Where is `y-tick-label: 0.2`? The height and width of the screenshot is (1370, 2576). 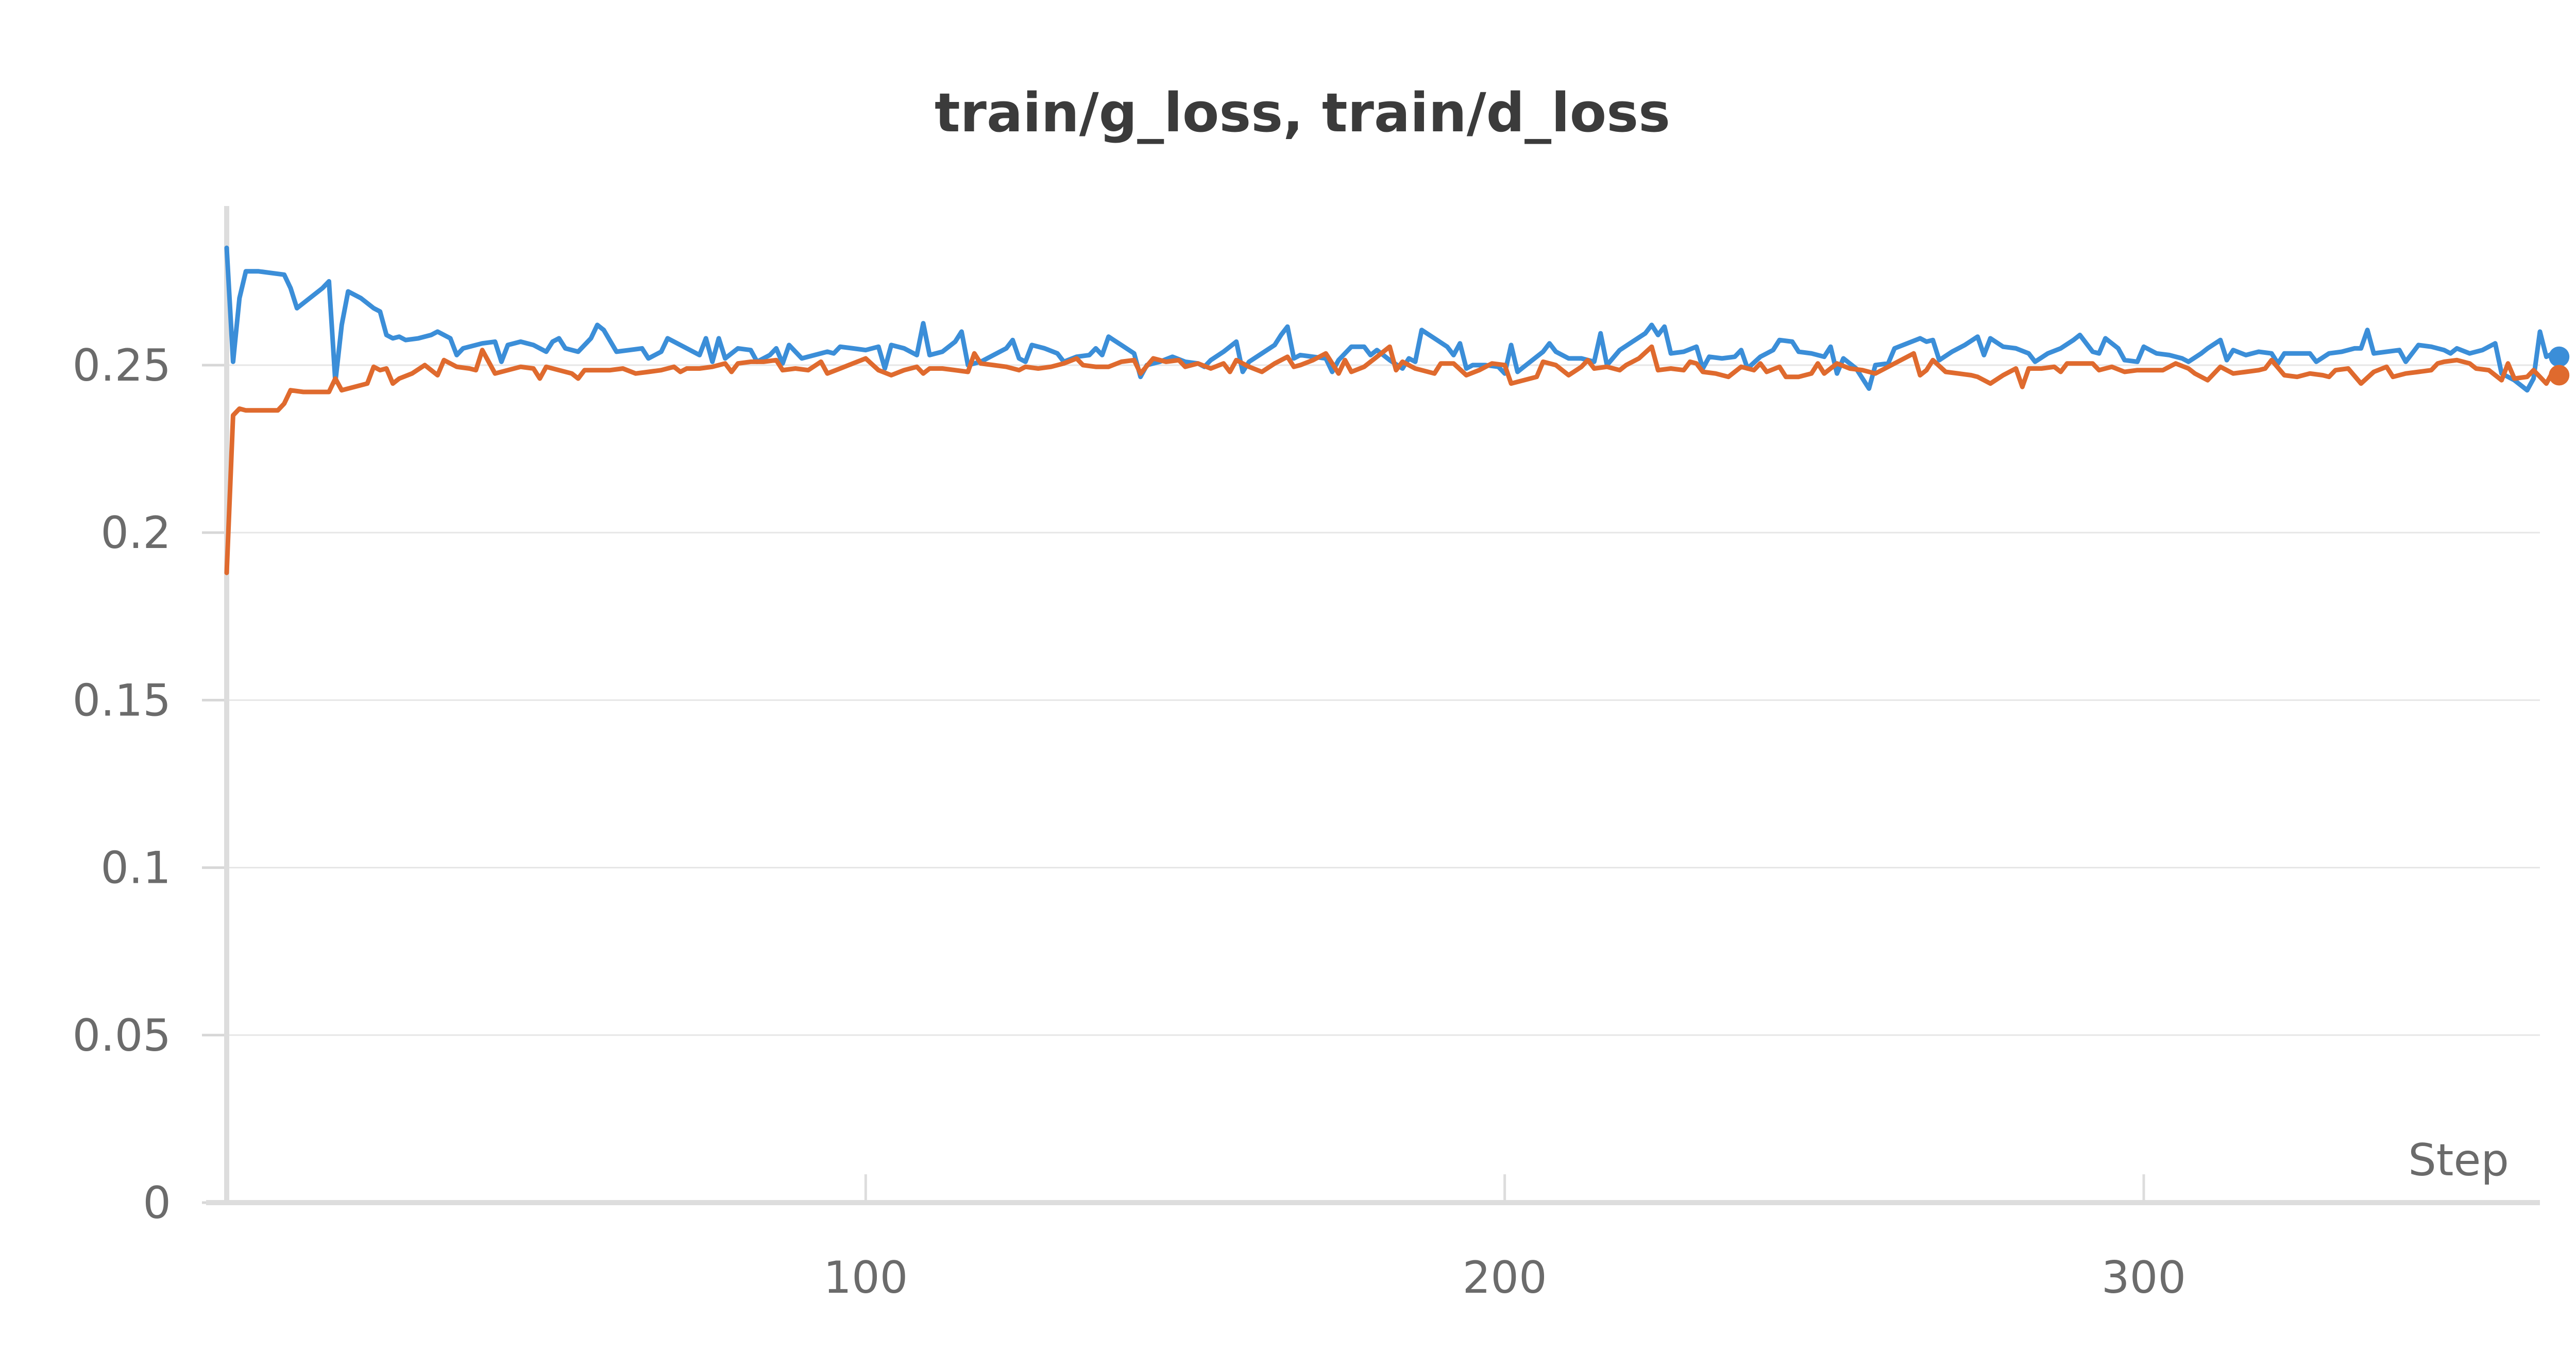
y-tick-label: 0.2 is located at coordinates (135, 533).